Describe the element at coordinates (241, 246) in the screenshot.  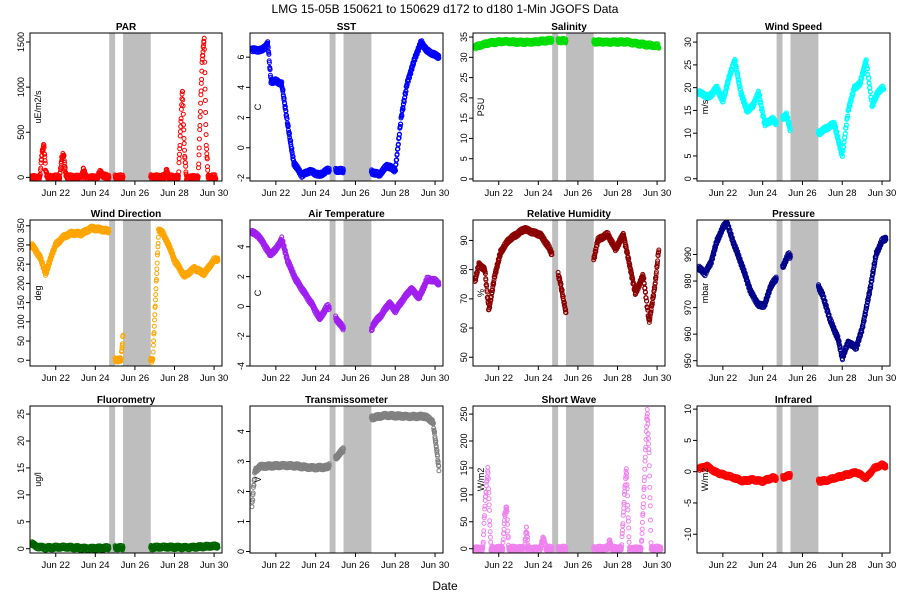
I see `y-tick-label: 4` at that location.